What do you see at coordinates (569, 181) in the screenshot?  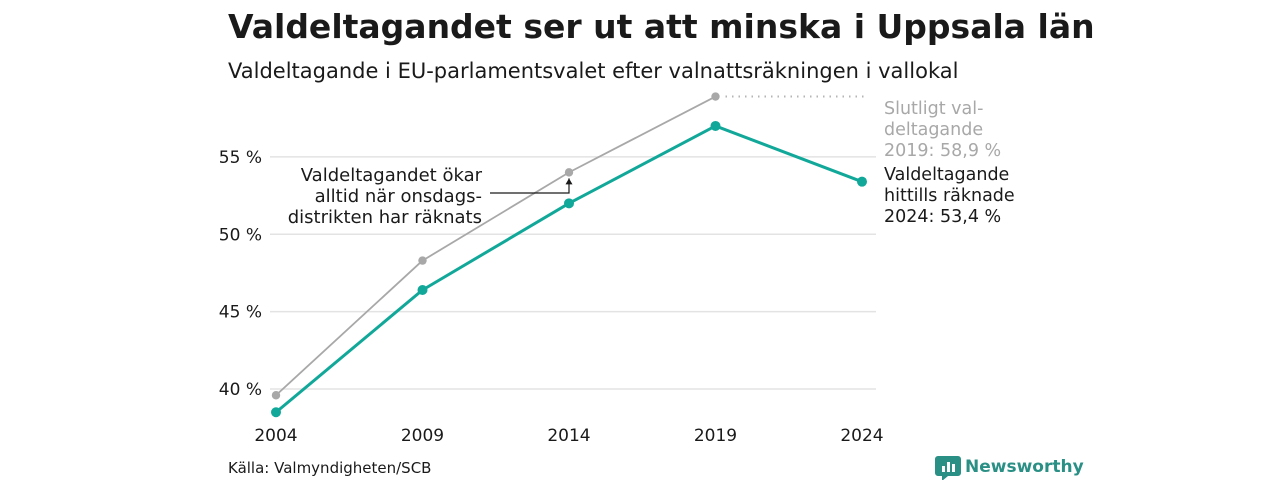 I see `annotation-arrowhead` at bounding box center [569, 181].